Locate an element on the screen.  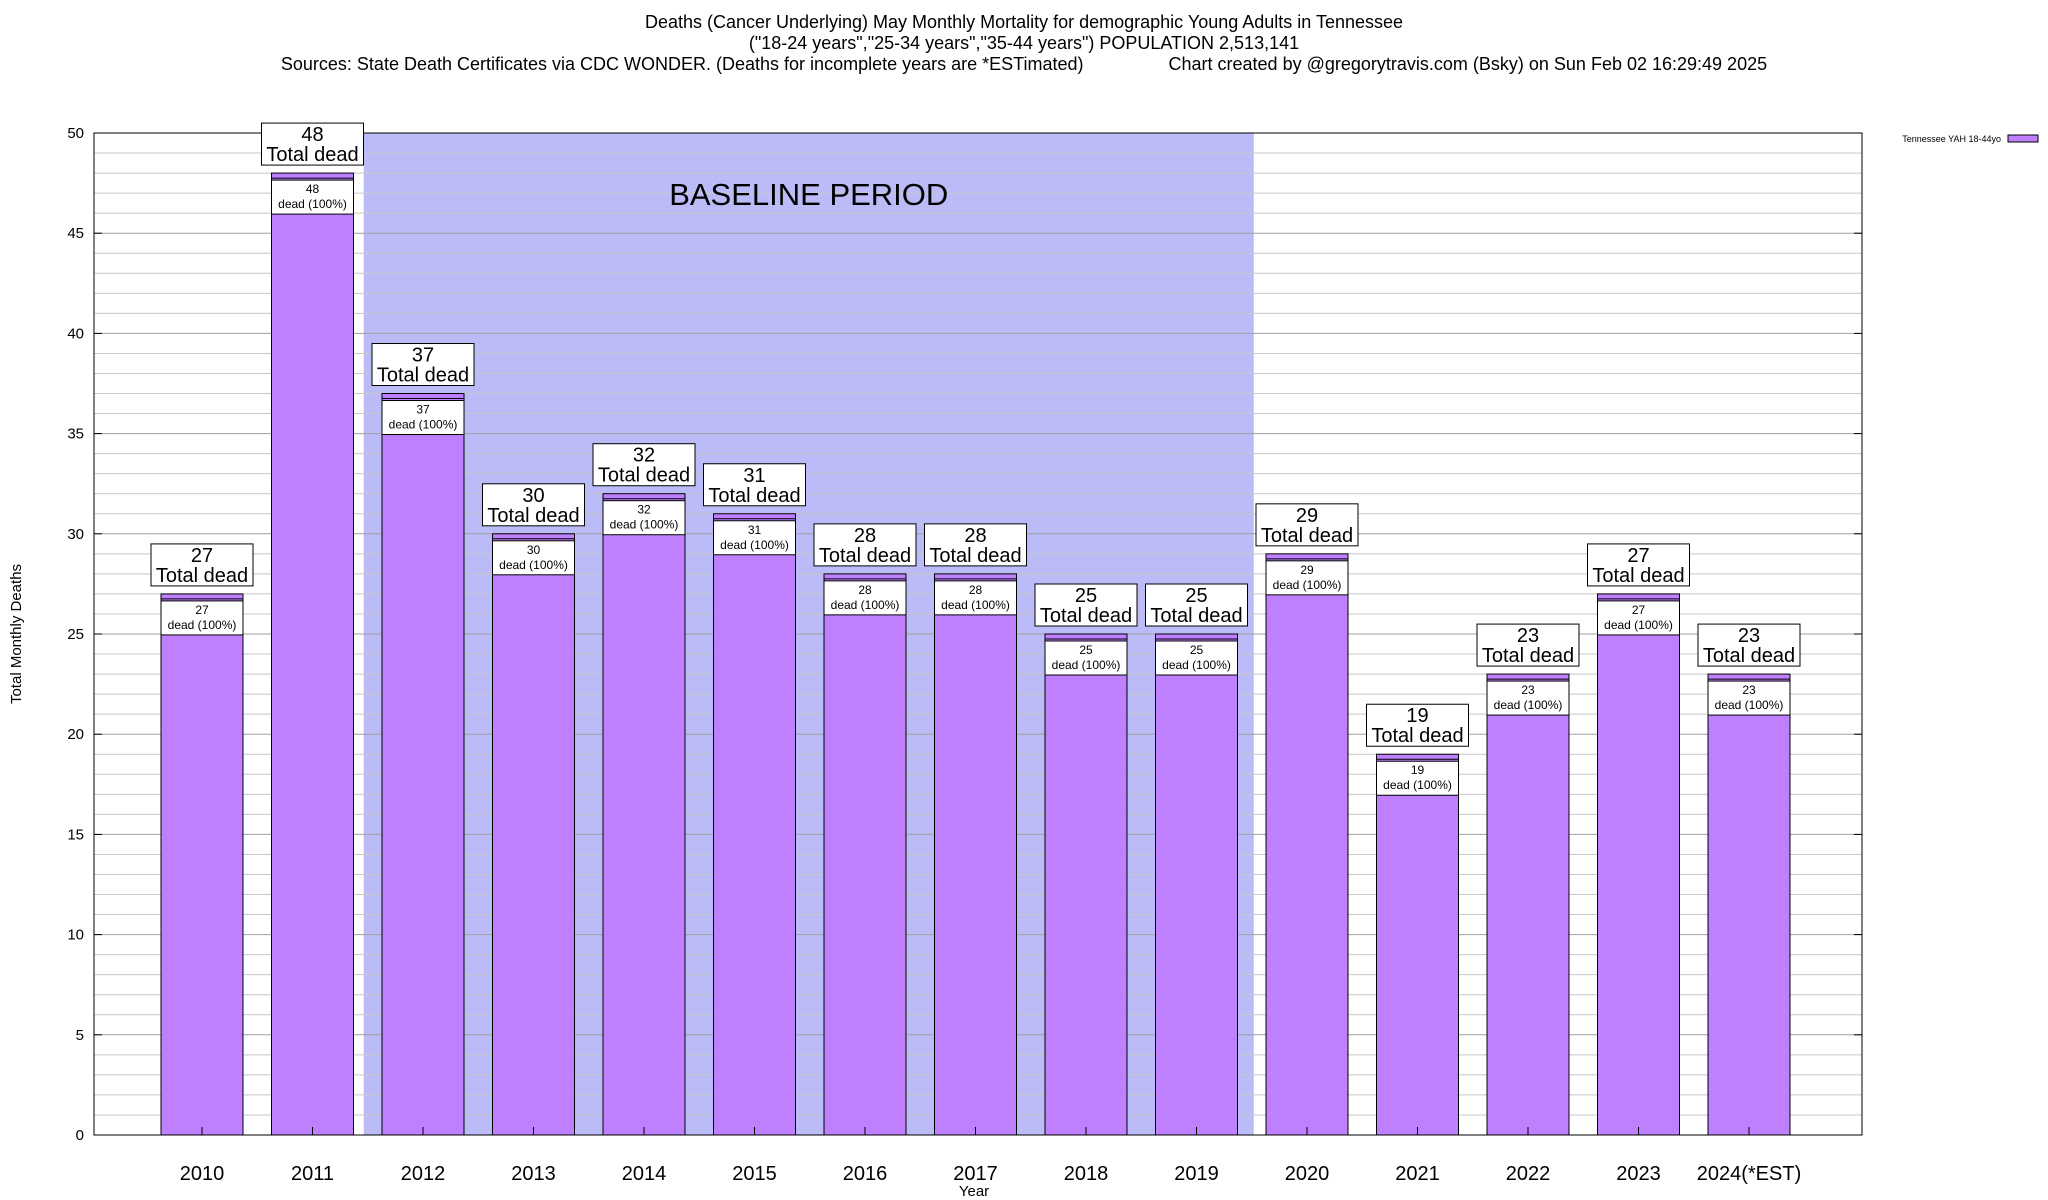
x-tick-label: 2016 is located at coordinates (865, 1174).